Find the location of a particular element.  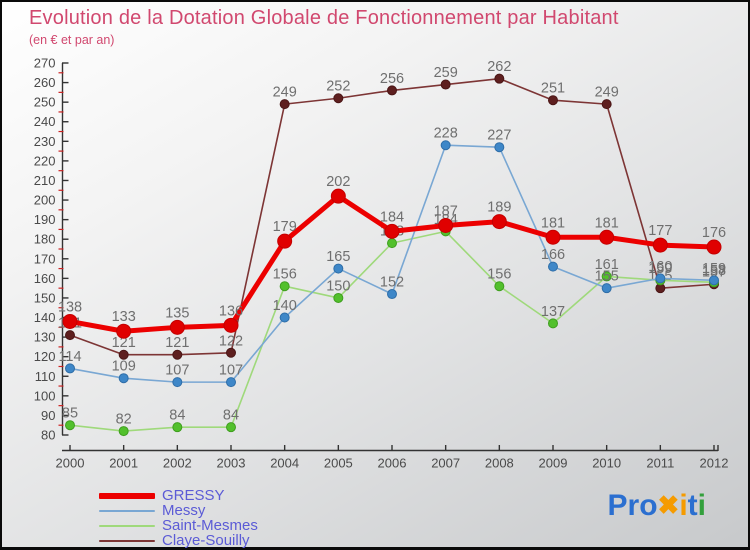

y-axis-tick-label: 160 is located at coordinates (45, 278).